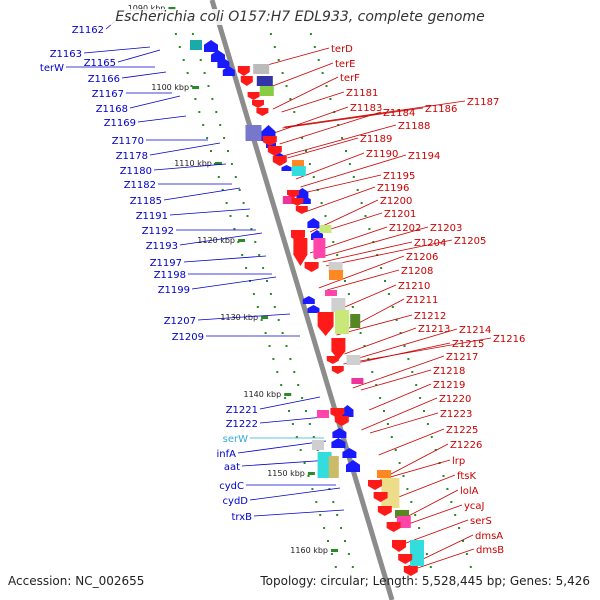  I want to click on gene-label-z1214: Z1214, so click(475, 330).